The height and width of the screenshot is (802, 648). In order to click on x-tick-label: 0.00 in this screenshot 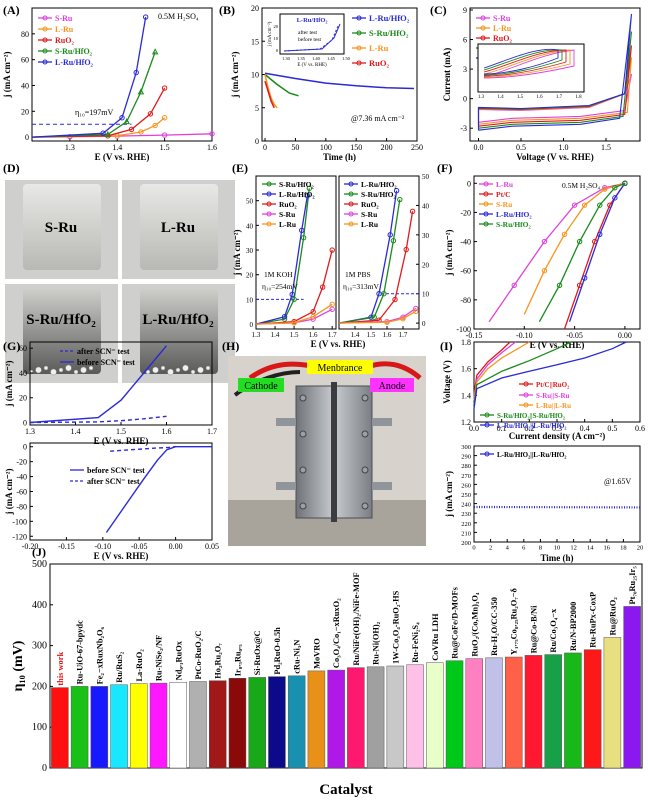, I will do `click(625, 335)`.